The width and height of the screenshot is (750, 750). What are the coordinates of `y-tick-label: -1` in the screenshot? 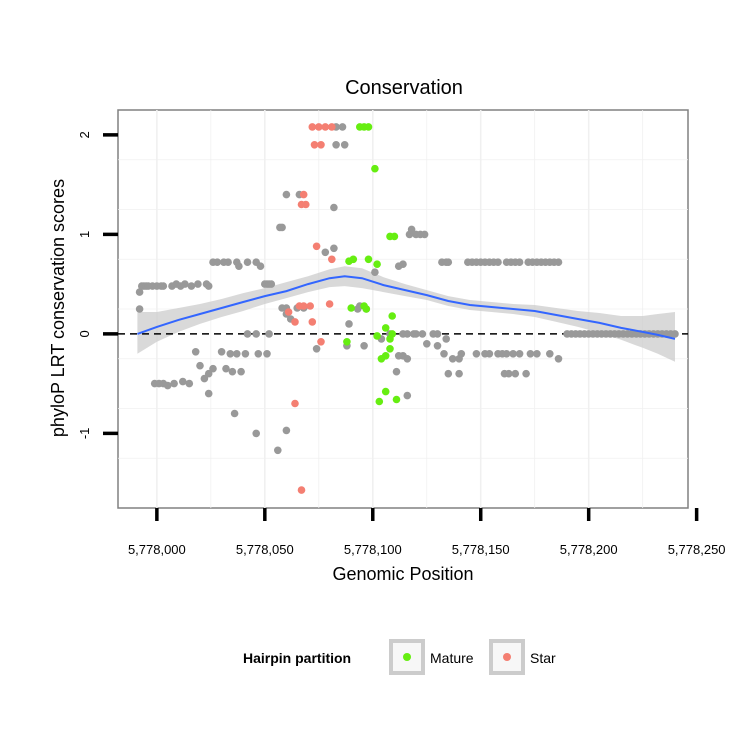 It's located at (84, 434).